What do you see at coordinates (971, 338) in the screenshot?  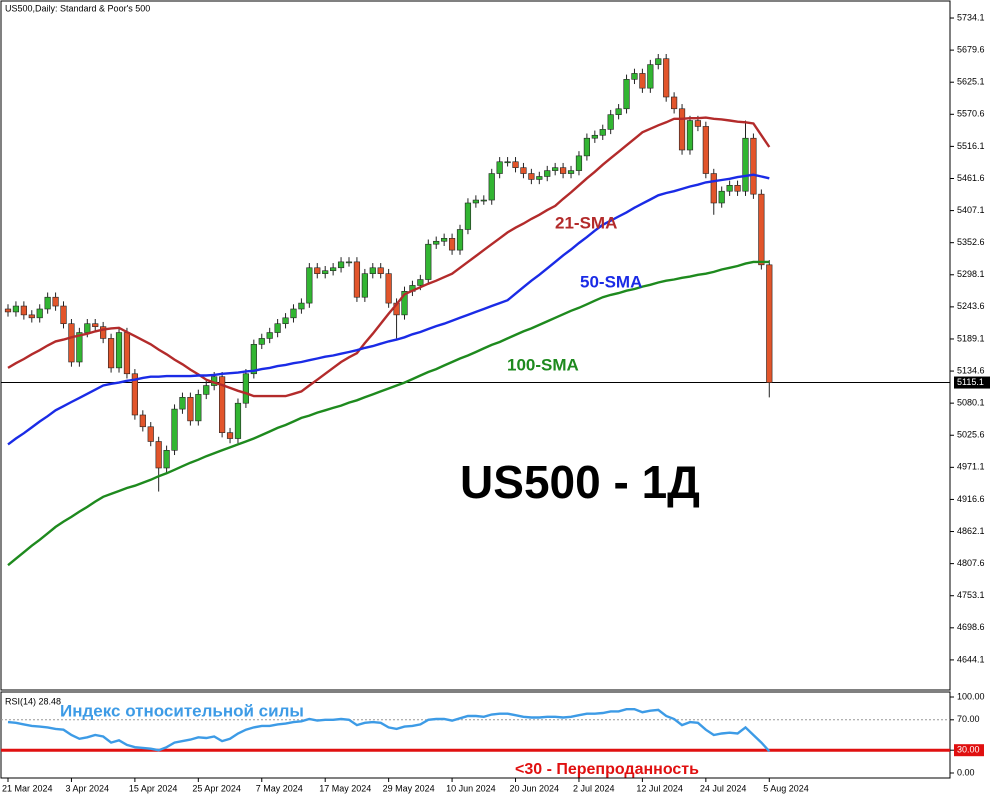 I see `y-tick-label: 5189.1` at bounding box center [971, 338].